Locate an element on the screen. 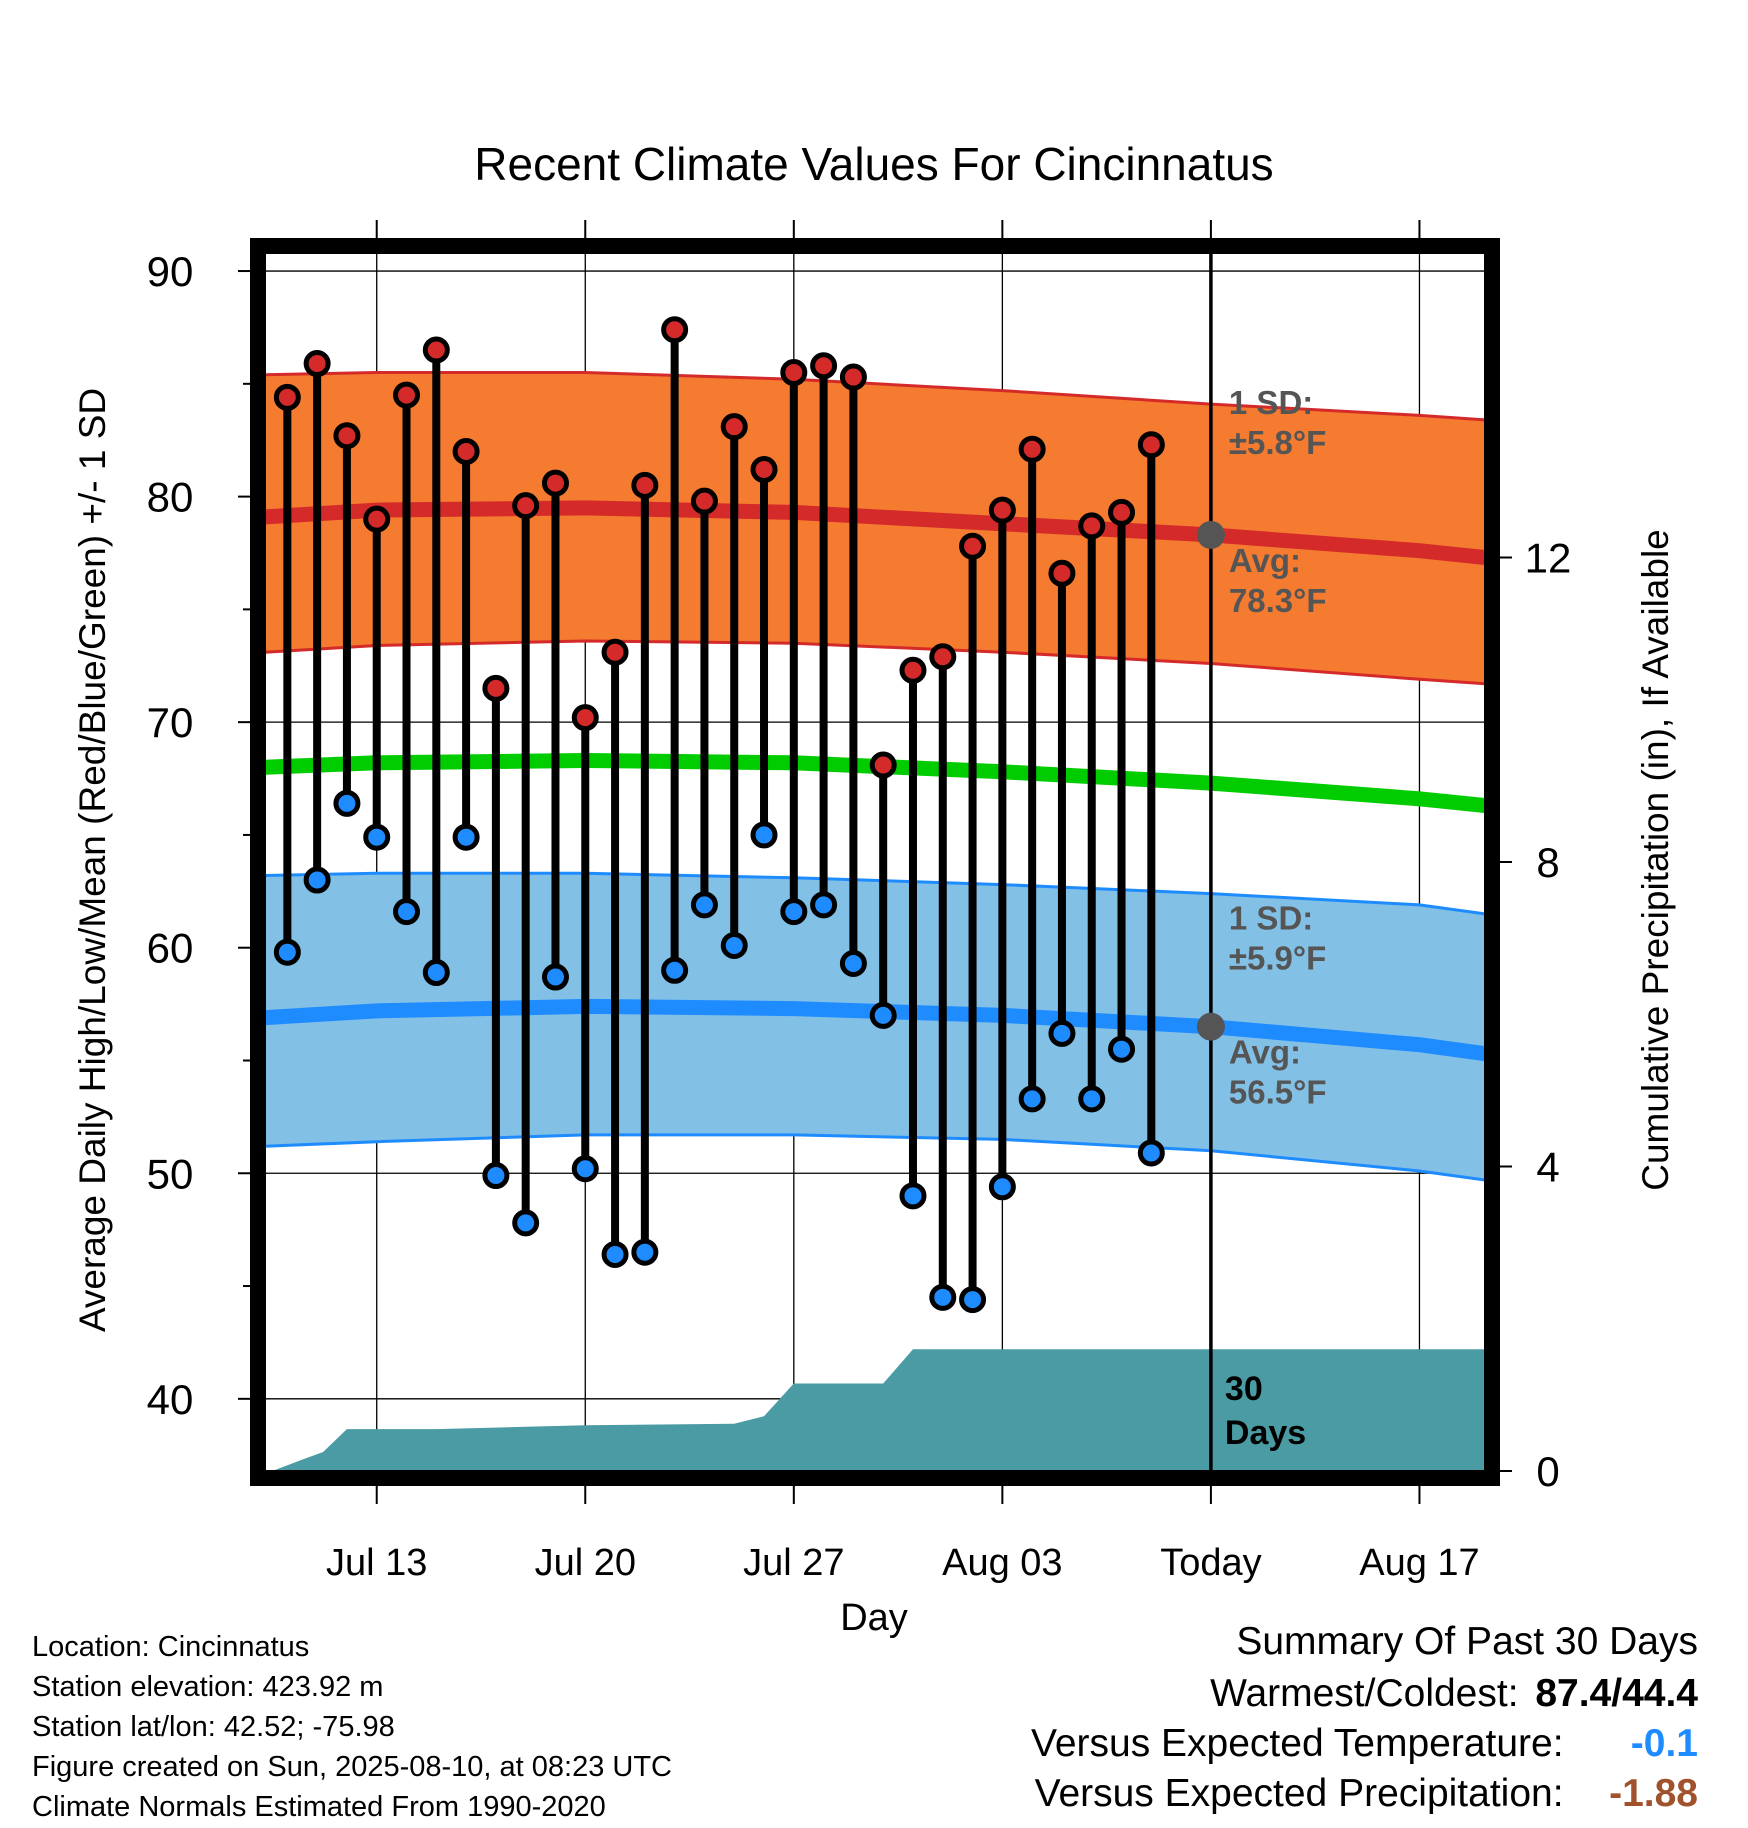 The height and width of the screenshot is (1828, 1748). precip-value: -1.88 is located at coordinates (1653, 1793).